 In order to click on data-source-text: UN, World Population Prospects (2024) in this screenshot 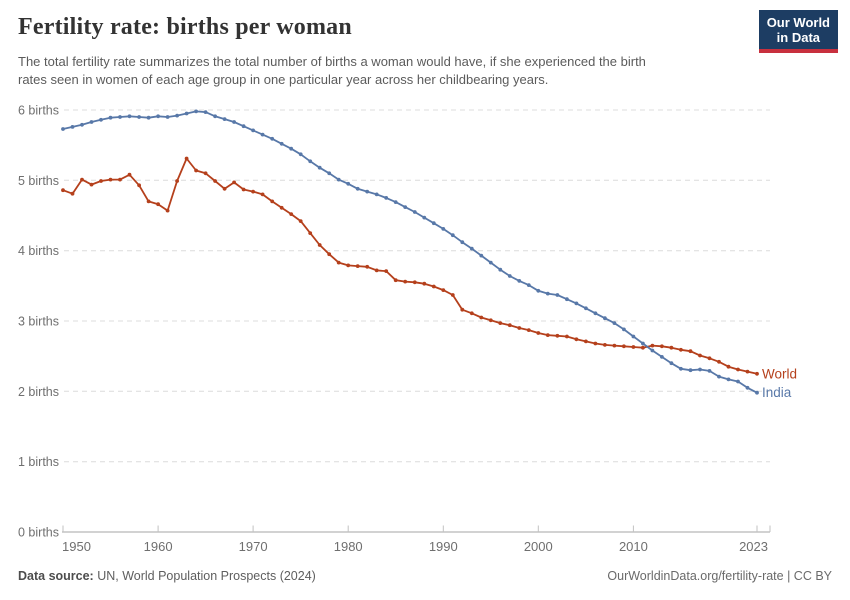, I will do `click(204, 576)`.